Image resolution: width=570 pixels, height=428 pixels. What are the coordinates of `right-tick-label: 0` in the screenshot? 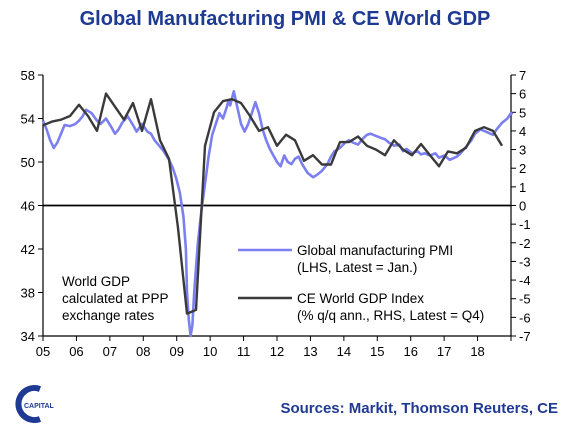 It's located at (522, 206).